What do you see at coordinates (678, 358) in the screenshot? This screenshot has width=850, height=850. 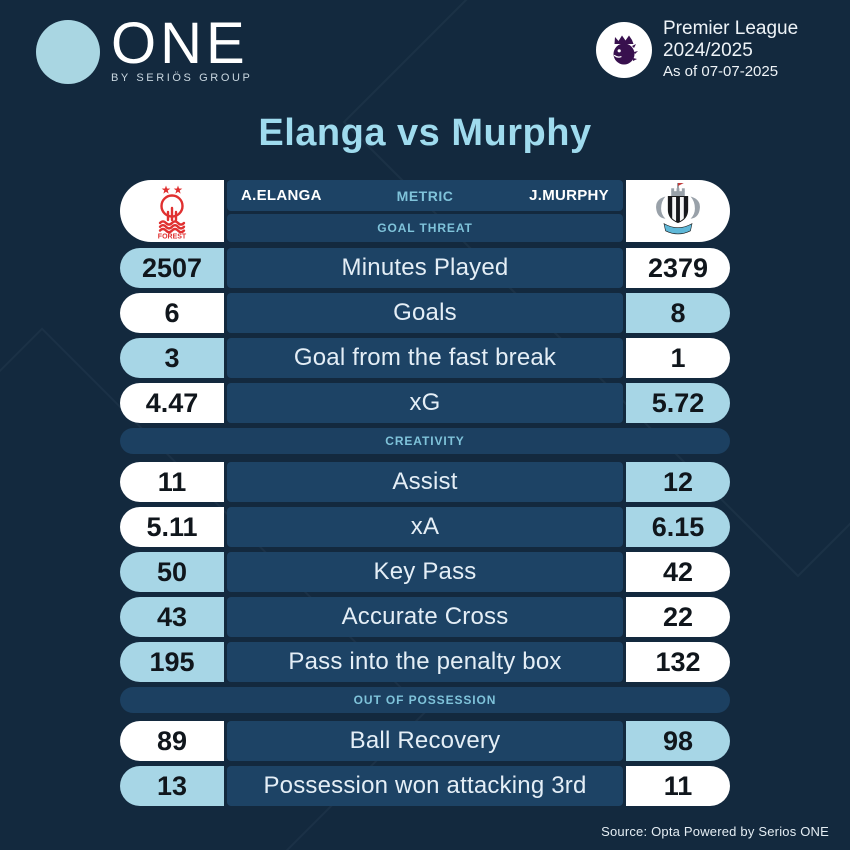 I see `right-value-pill: 1` at bounding box center [678, 358].